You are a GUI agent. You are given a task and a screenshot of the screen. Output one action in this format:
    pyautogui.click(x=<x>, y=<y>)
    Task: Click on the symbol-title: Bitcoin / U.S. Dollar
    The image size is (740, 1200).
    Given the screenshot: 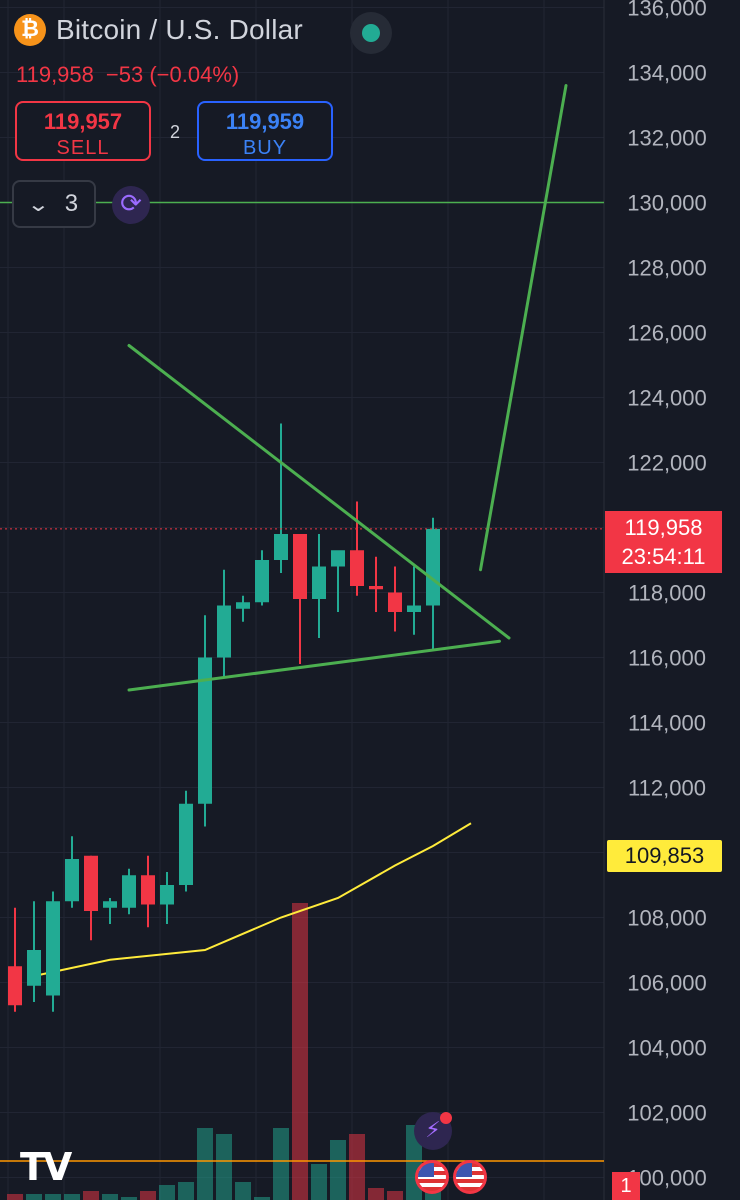 What is the action you would take?
    pyautogui.click(x=179, y=29)
    